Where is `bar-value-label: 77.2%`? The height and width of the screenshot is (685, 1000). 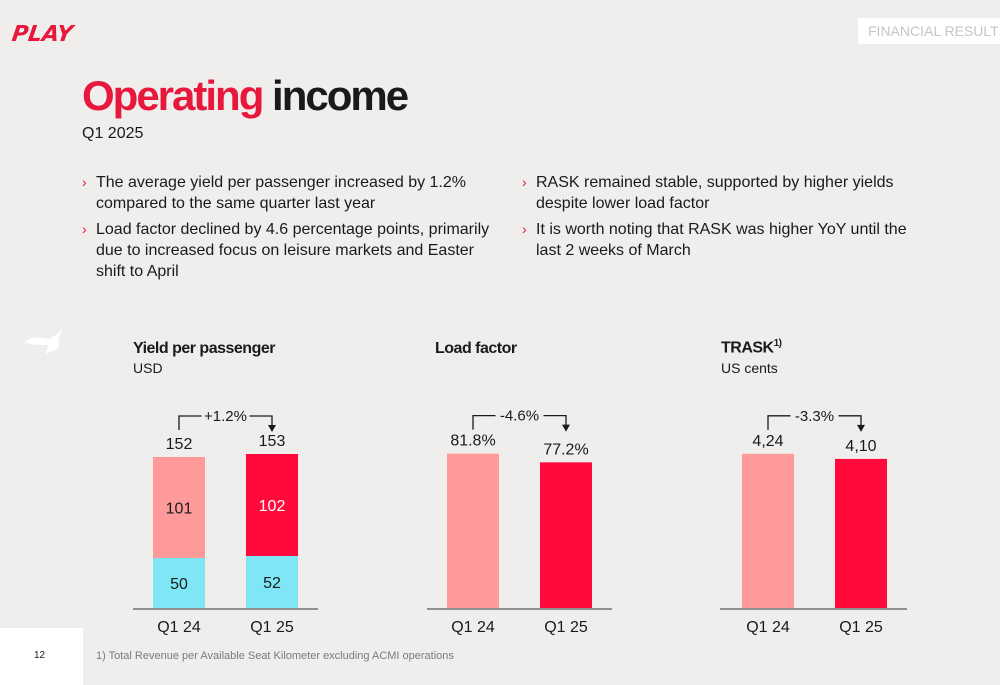 bar-value-label: 77.2% is located at coordinates (565, 449).